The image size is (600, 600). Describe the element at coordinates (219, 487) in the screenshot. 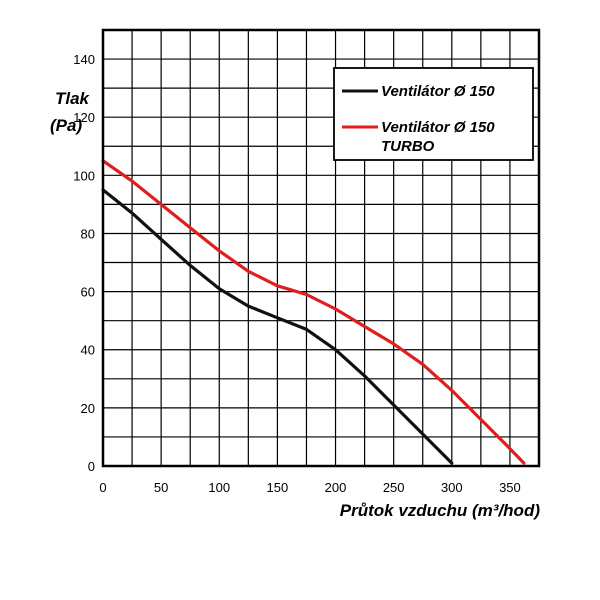

I see `x-tick-label: 100` at that location.